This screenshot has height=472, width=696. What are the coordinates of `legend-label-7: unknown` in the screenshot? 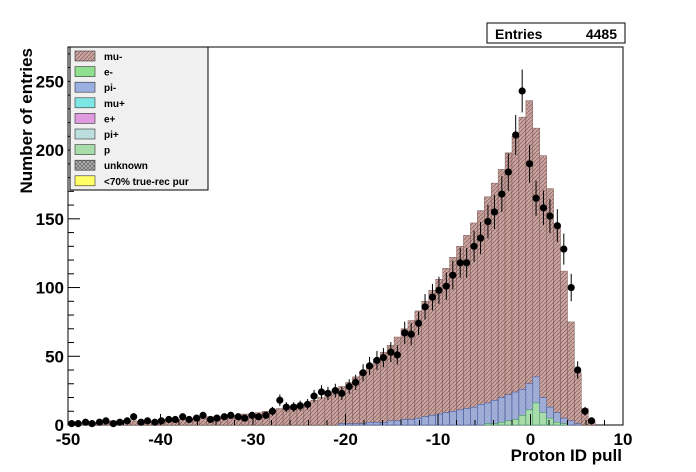 It's located at (126, 166).